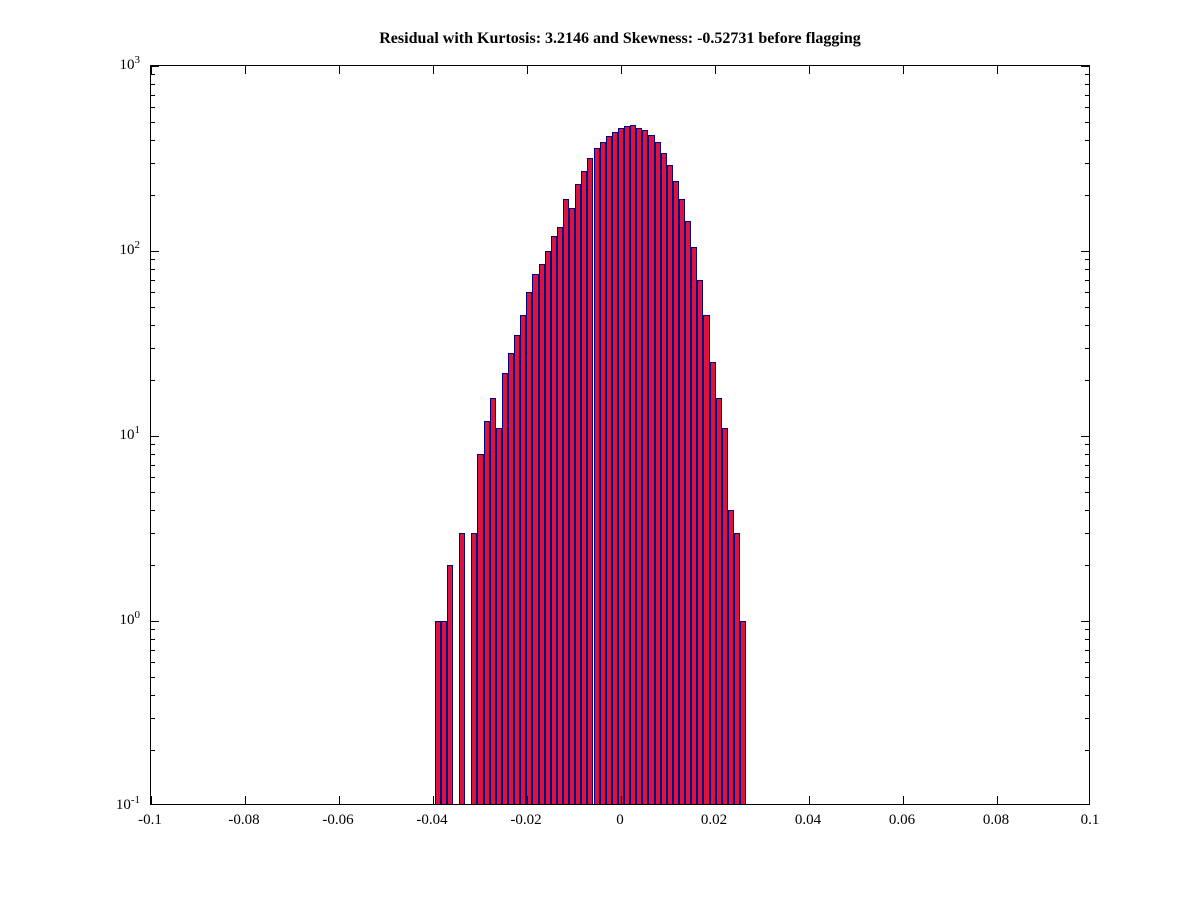  What do you see at coordinates (620, 820) in the screenshot?
I see `x-tick-label: 0` at bounding box center [620, 820].